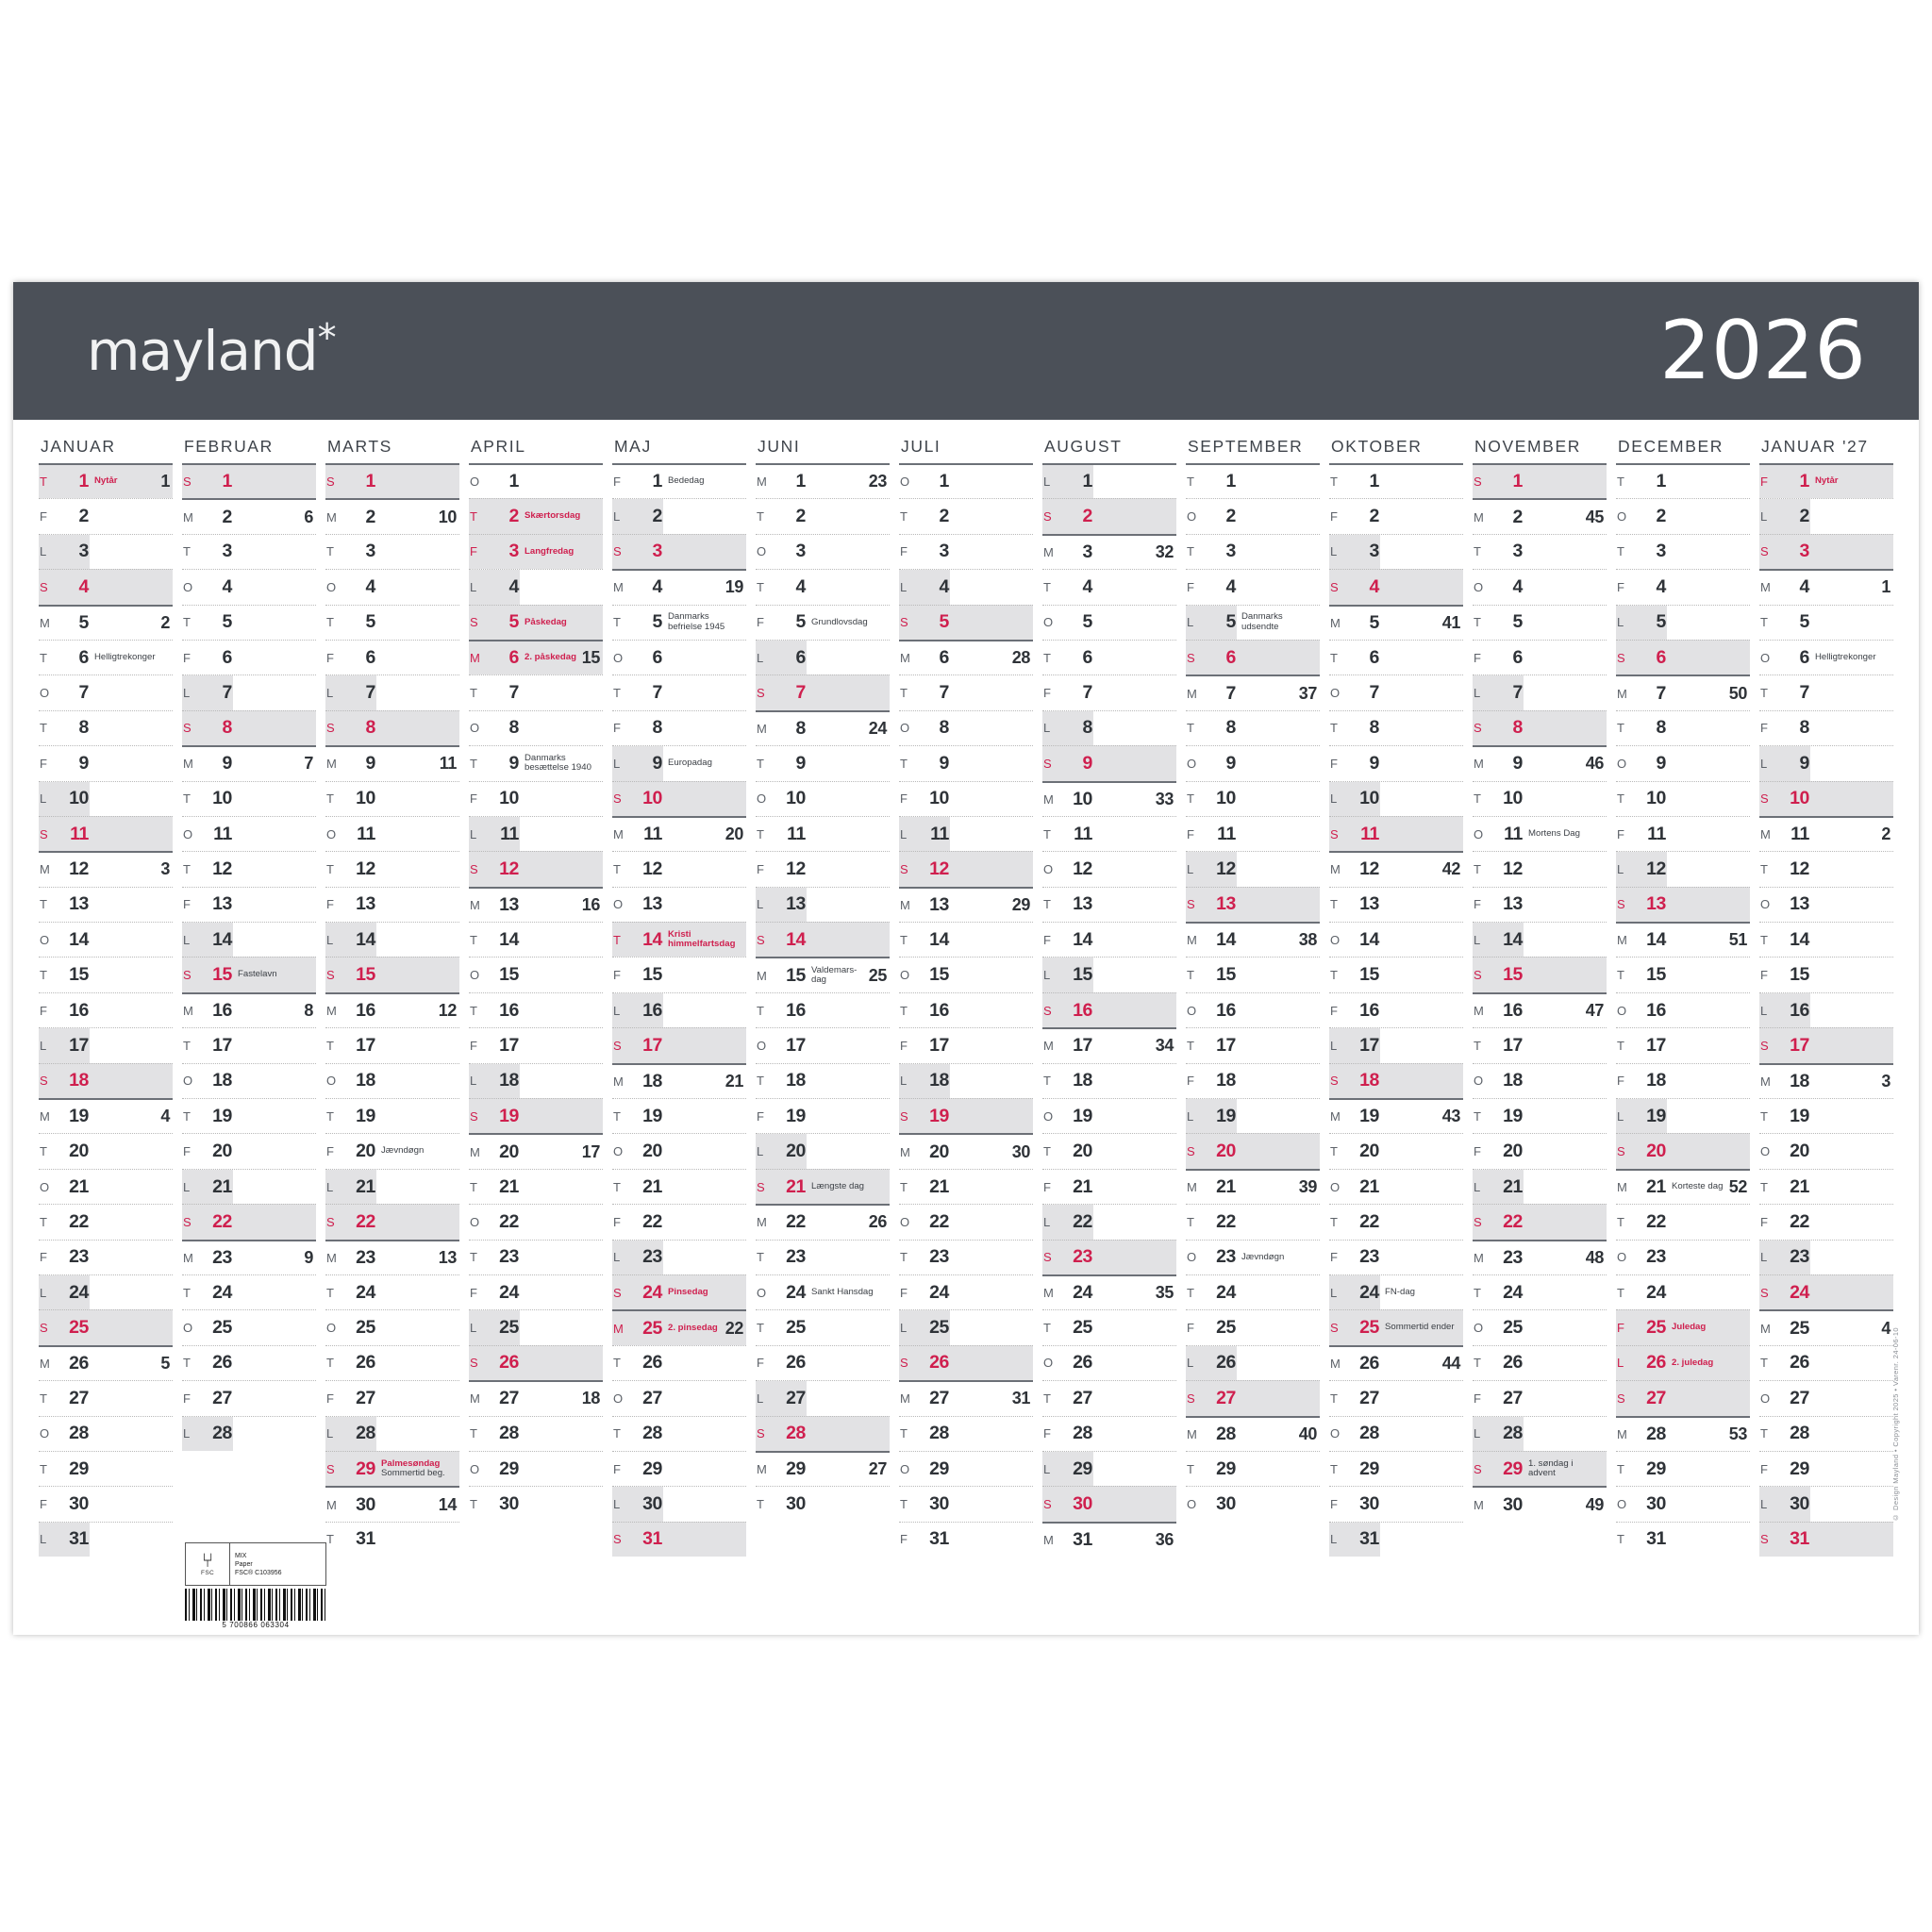 The image size is (1932, 1932). I want to click on day-row: L 12, so click(1683, 869).